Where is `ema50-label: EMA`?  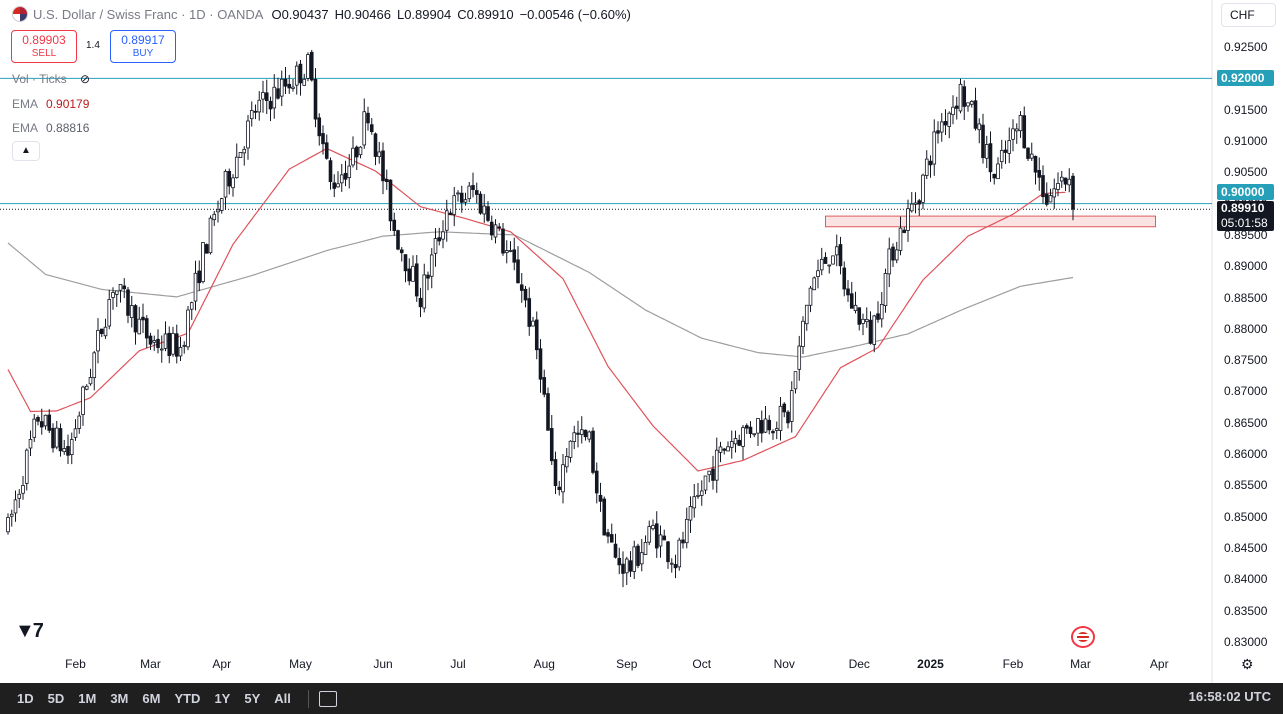 ema50-label: EMA is located at coordinates (25, 104).